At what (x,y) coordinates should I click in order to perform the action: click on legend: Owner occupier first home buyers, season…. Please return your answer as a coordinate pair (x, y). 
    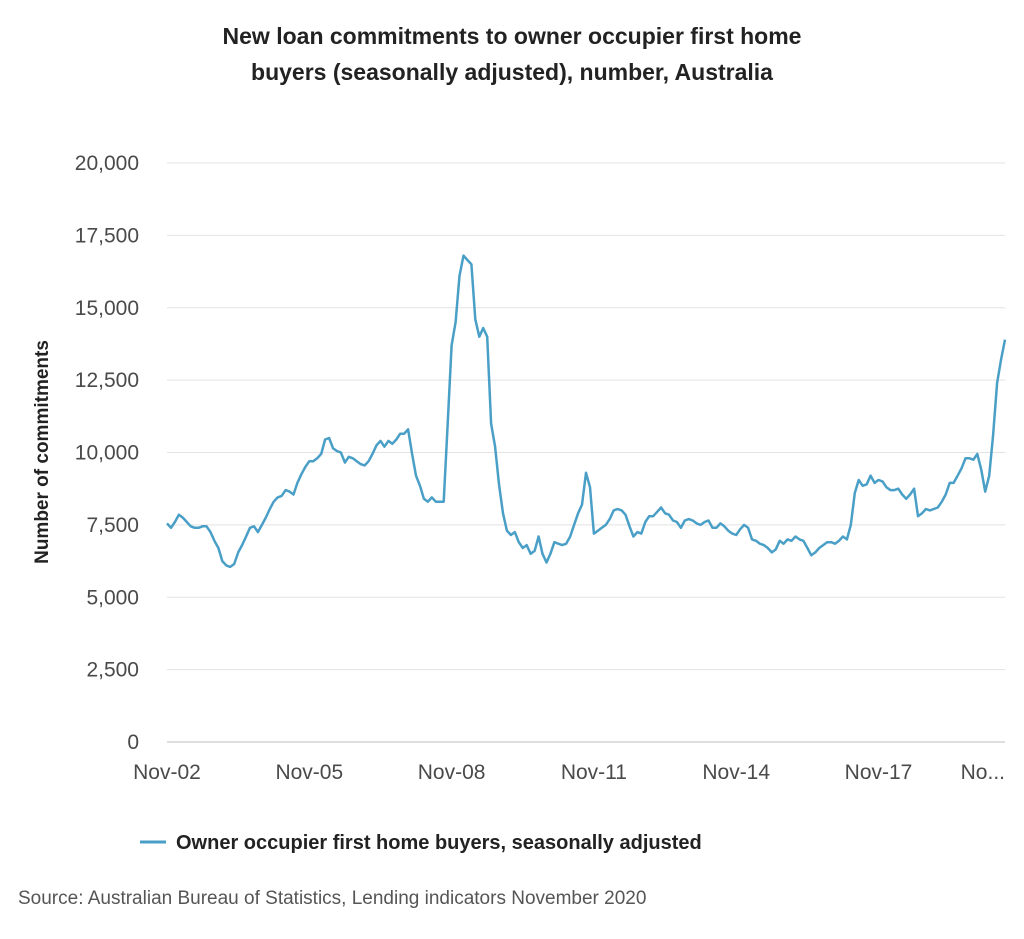
    Looking at the image, I should click on (421, 843).